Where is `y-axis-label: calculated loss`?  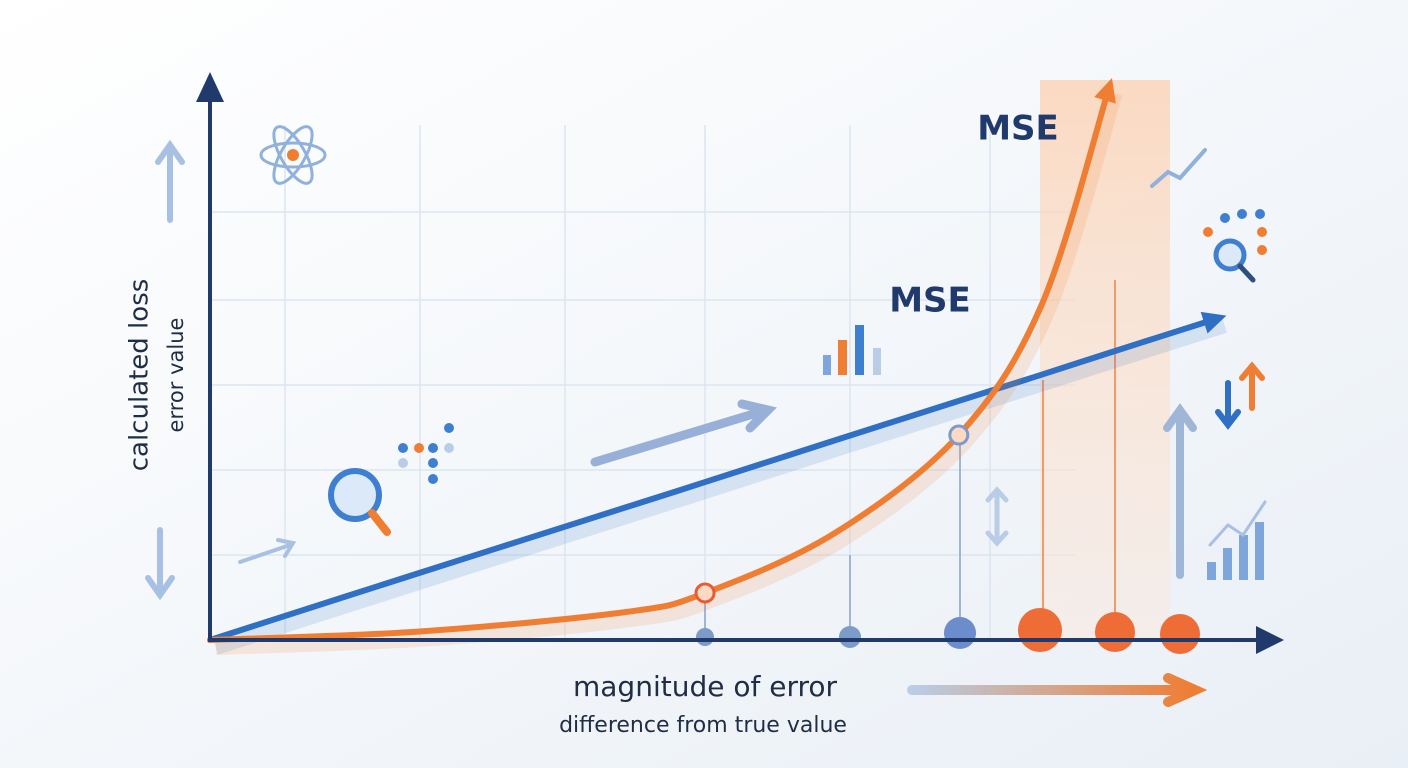 y-axis-label: calculated loss is located at coordinates (140, 375).